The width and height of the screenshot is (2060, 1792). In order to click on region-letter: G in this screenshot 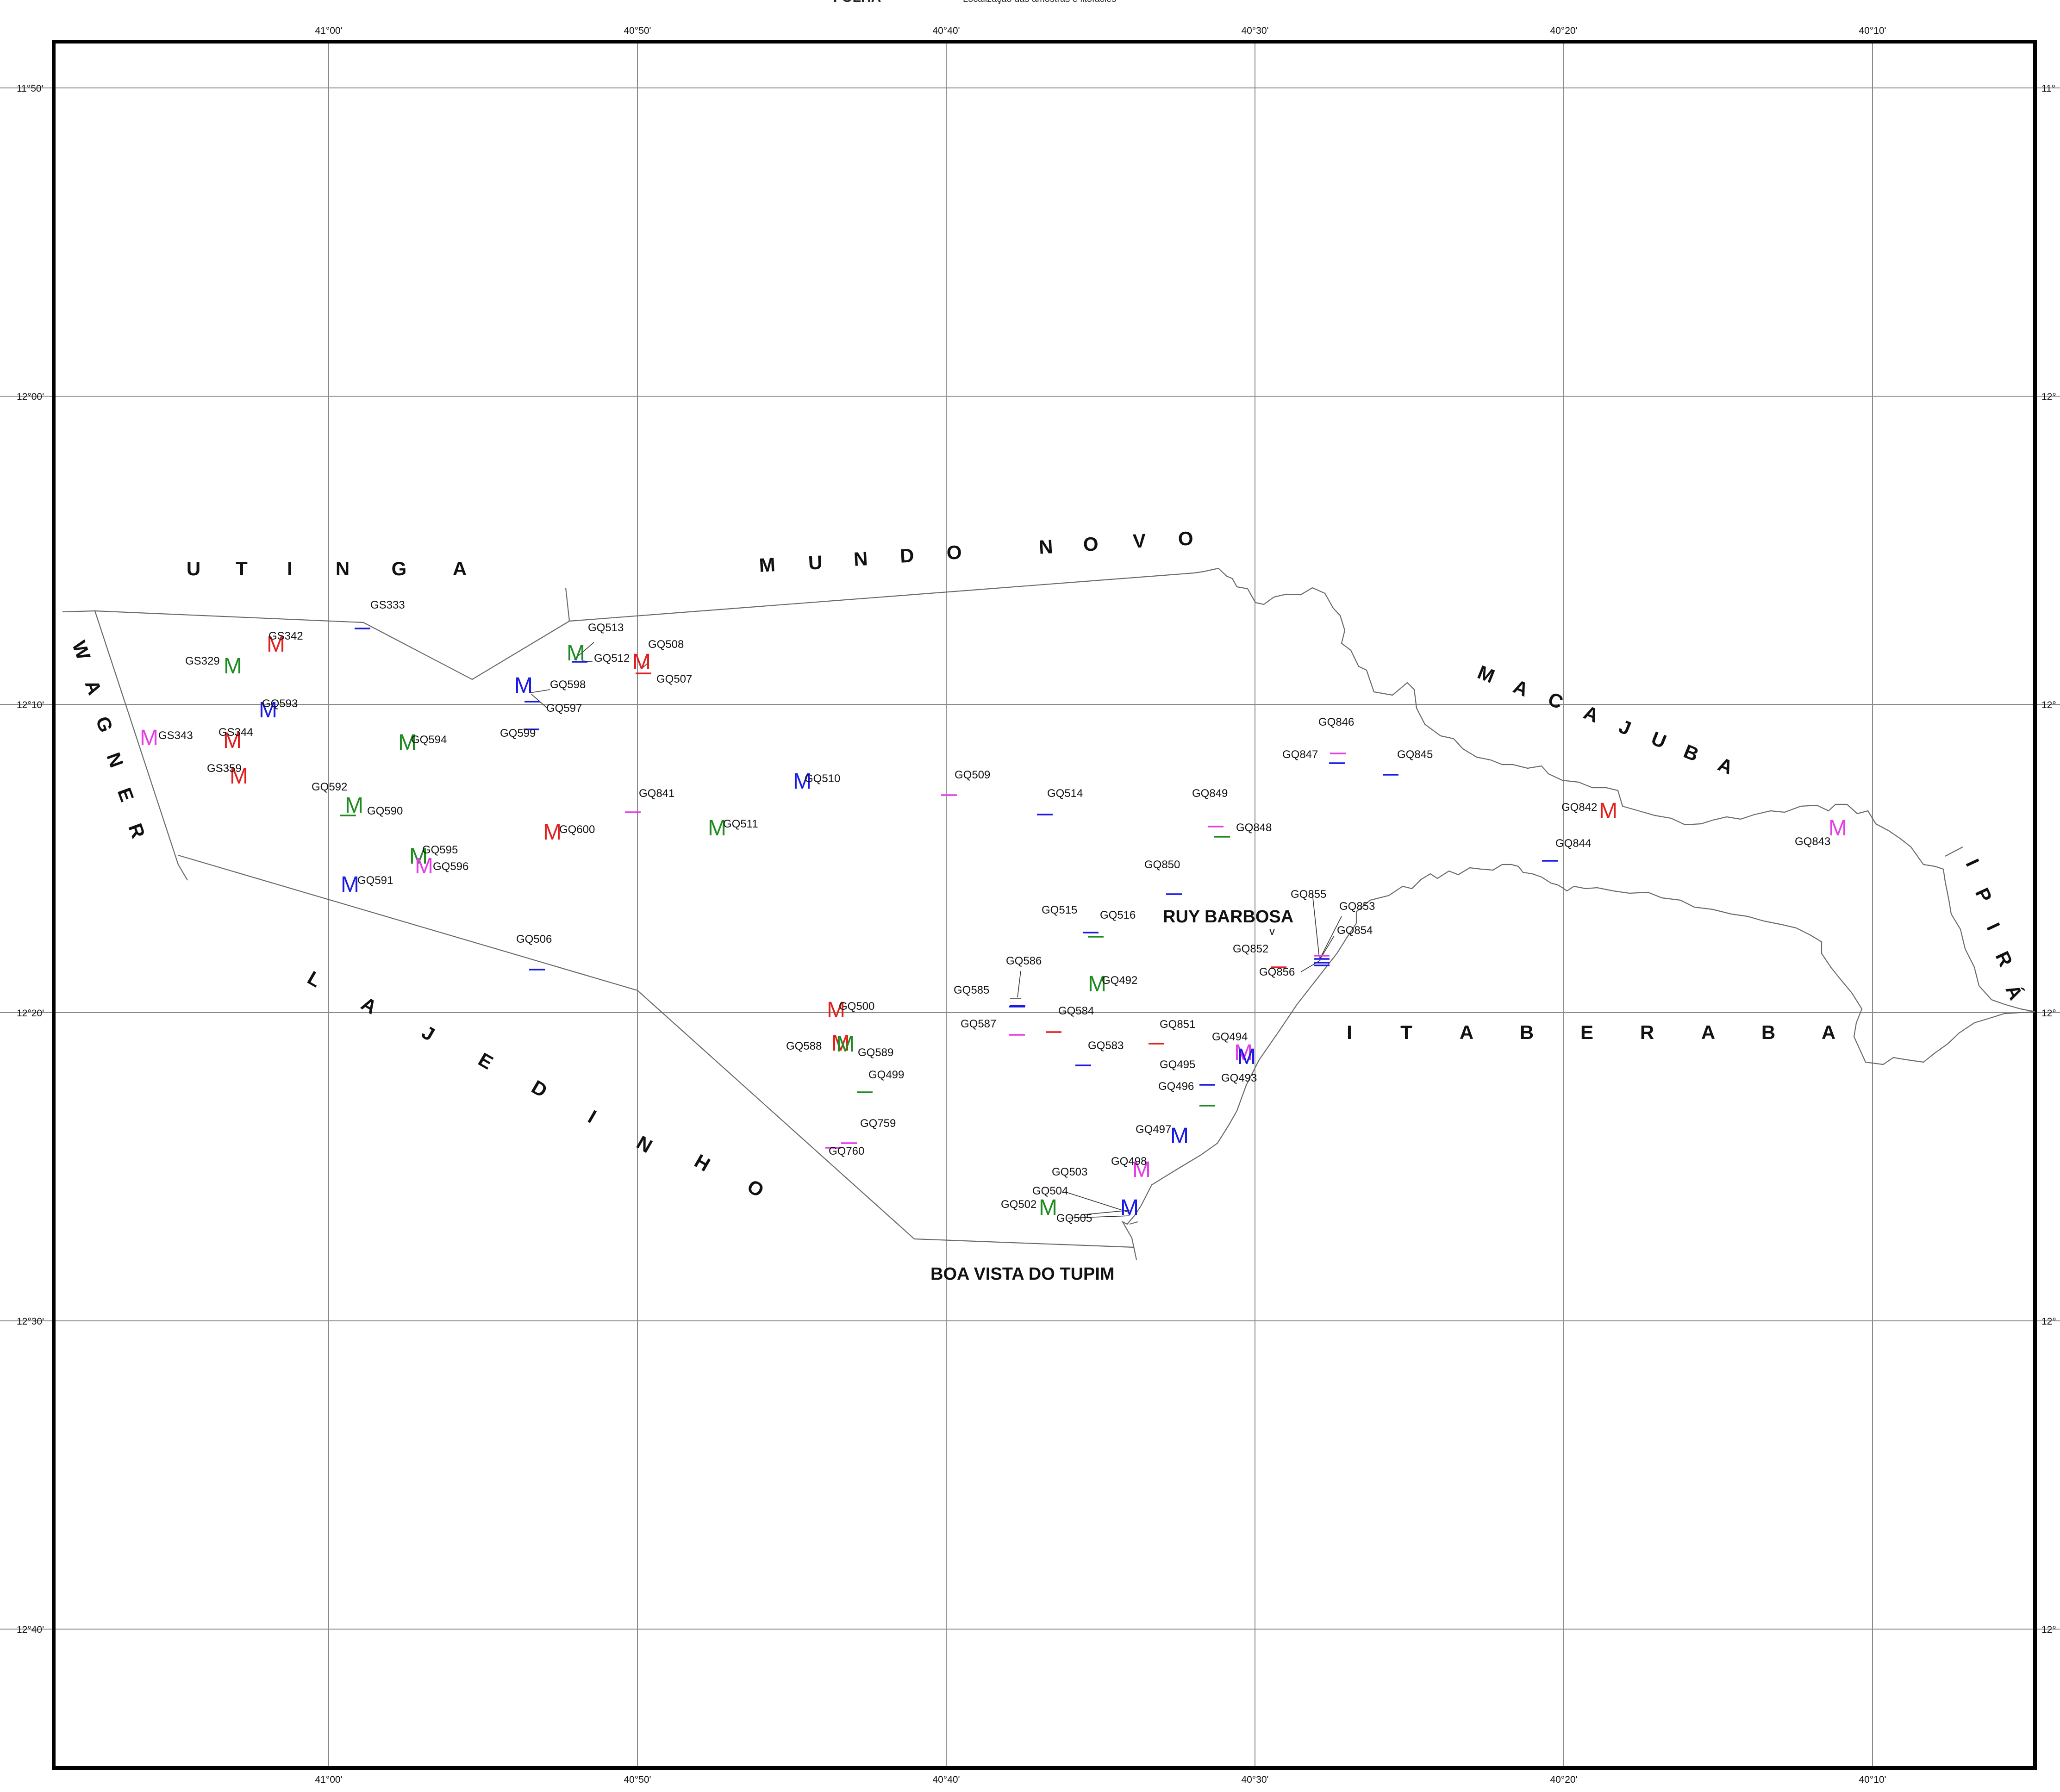, I will do `click(399, 568)`.